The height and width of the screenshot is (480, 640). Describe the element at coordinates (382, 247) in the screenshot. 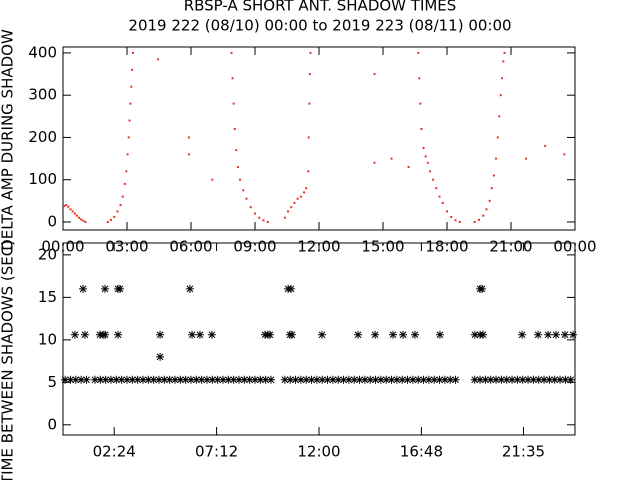

I see `x-tick-label: 15:00` at that location.